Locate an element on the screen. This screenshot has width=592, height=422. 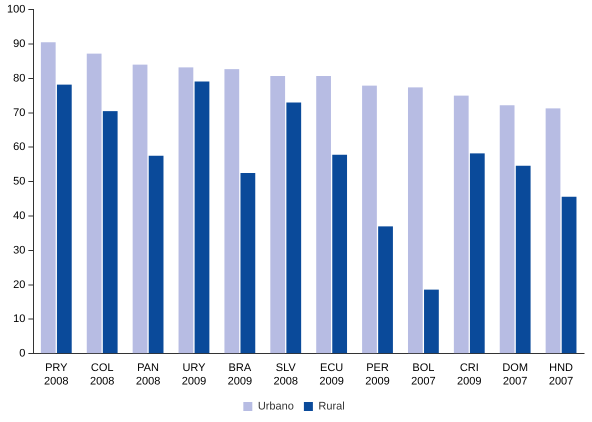
x-tick-label: PAN 2008 is located at coordinates (148, 375).